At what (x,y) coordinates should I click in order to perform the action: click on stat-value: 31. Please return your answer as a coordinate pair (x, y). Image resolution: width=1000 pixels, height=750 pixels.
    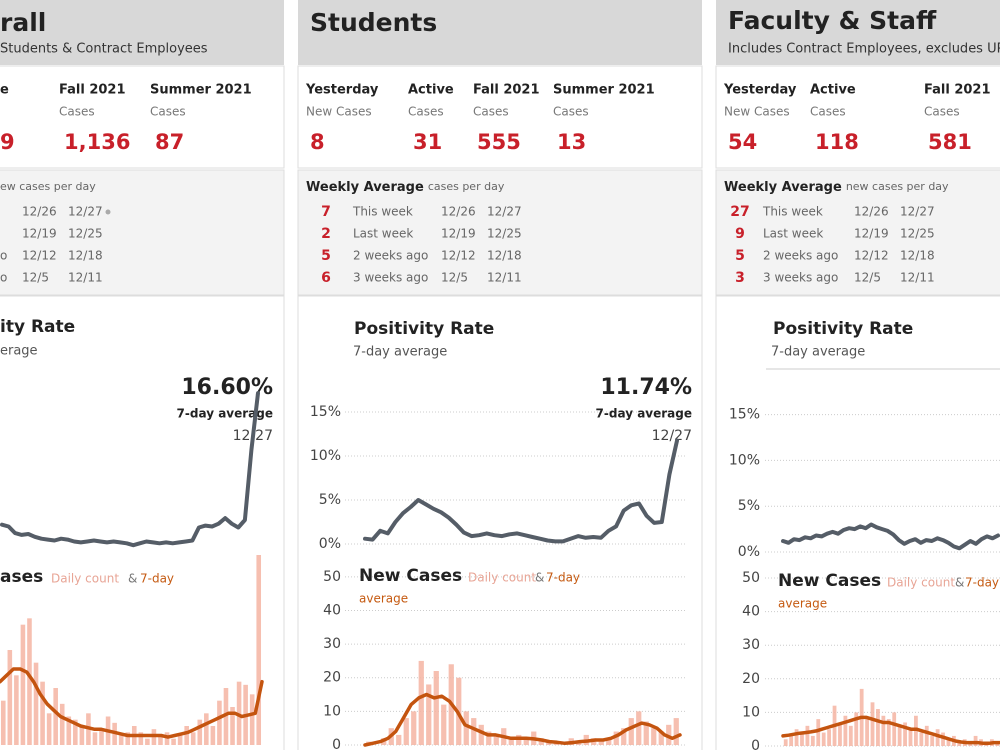
    Looking at the image, I should click on (427, 142).